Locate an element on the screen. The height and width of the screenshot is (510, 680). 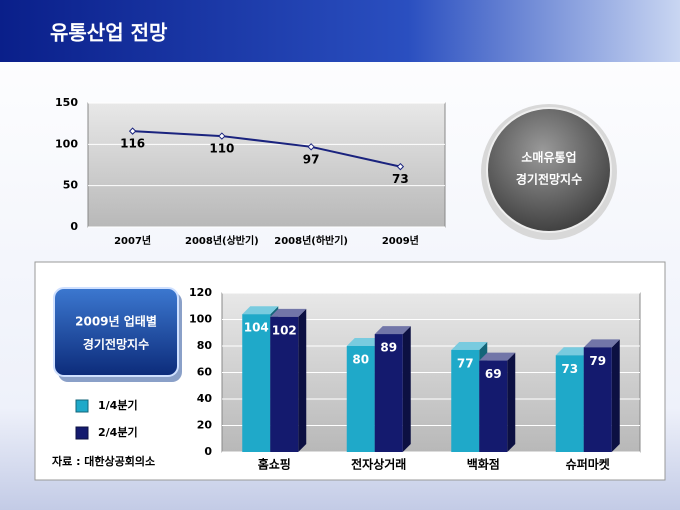
data-label: 89 is located at coordinates (388, 348).